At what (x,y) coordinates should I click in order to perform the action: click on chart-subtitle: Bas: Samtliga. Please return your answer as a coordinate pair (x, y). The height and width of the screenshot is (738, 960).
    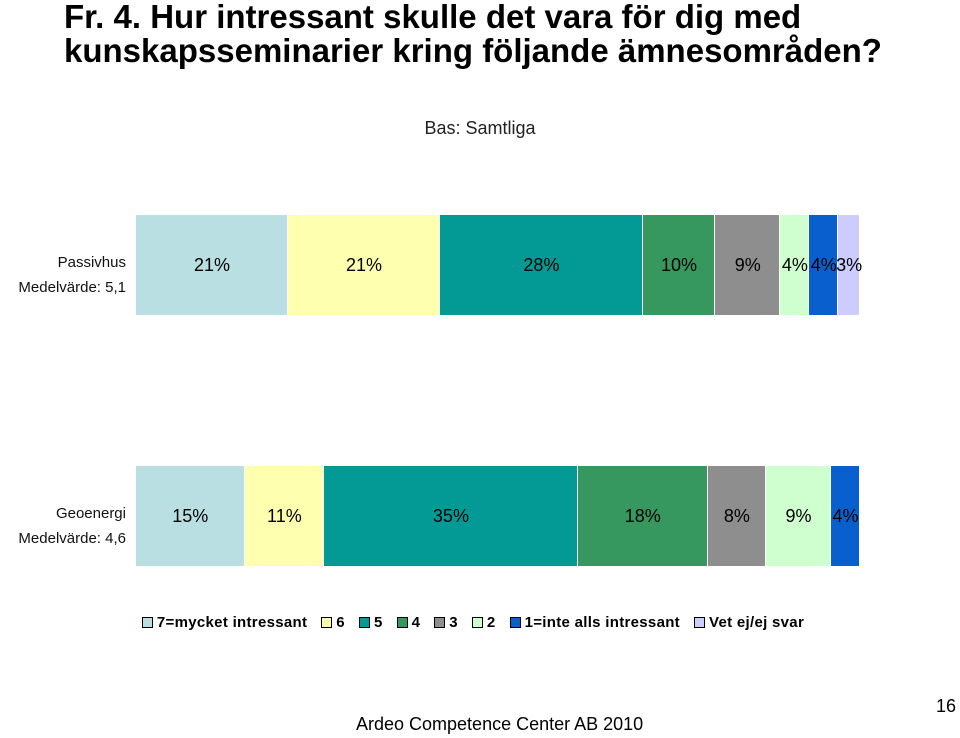
    Looking at the image, I should click on (480, 128).